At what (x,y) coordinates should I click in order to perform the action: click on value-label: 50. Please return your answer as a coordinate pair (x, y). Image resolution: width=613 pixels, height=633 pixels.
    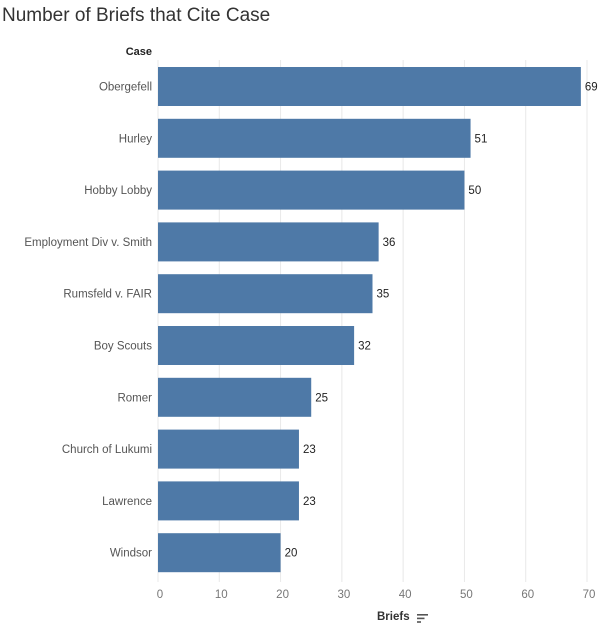
    Looking at the image, I should click on (474, 191).